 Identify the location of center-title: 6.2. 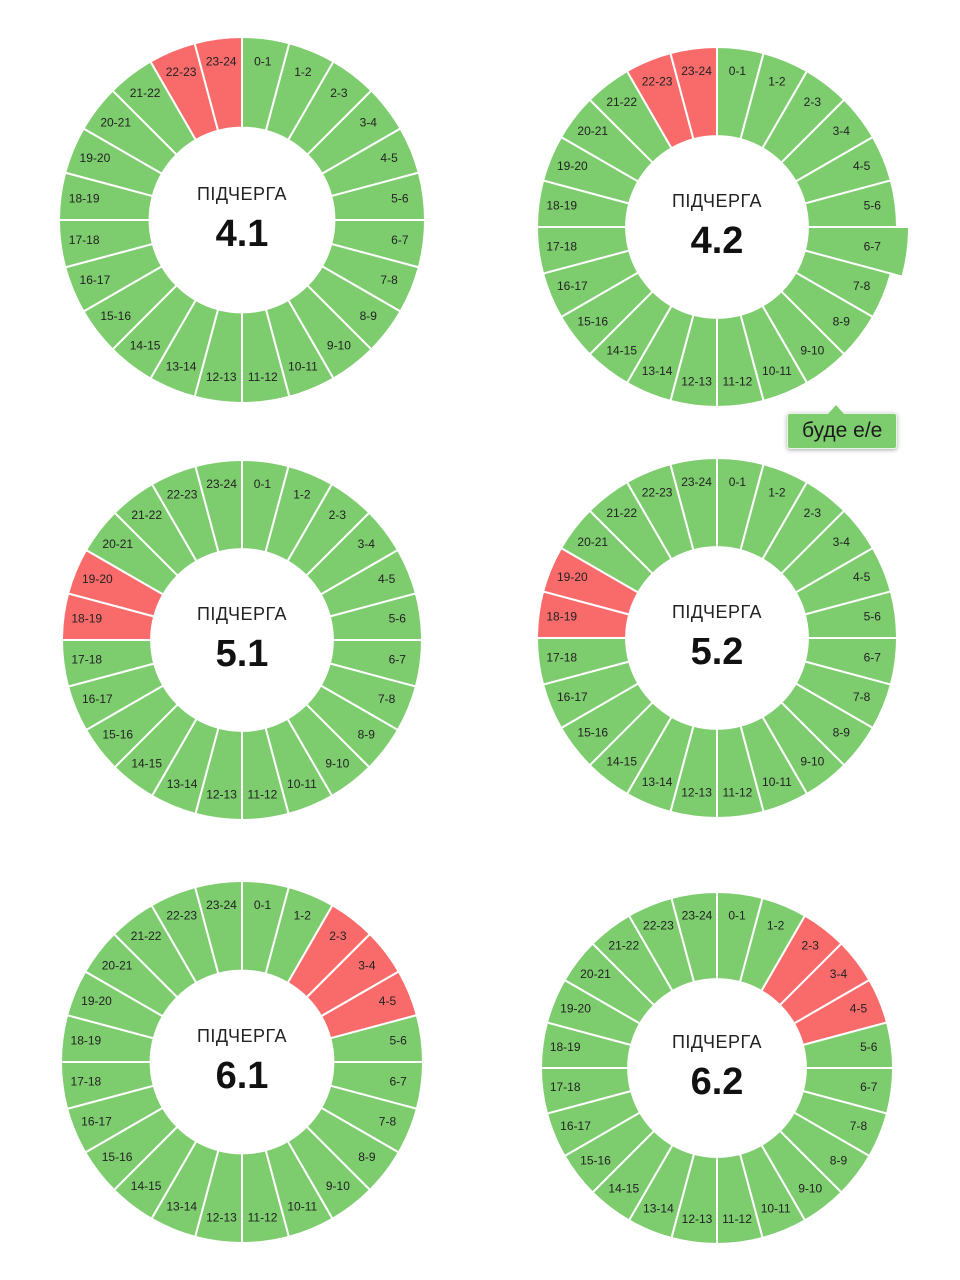
(717, 1082).